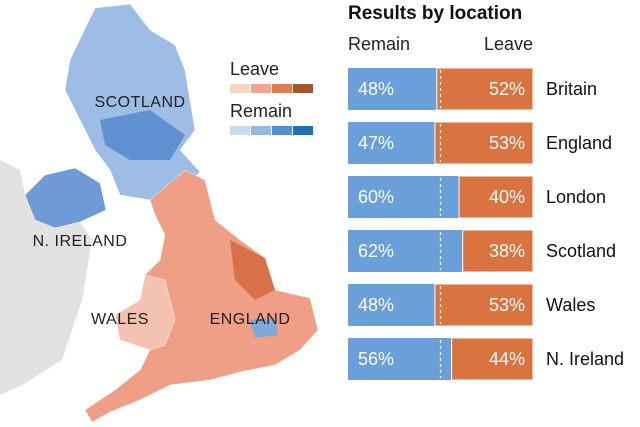 This screenshot has height=427, width=640. What do you see at coordinates (435, 13) in the screenshot?
I see `chart-title: Results by location` at bounding box center [435, 13].